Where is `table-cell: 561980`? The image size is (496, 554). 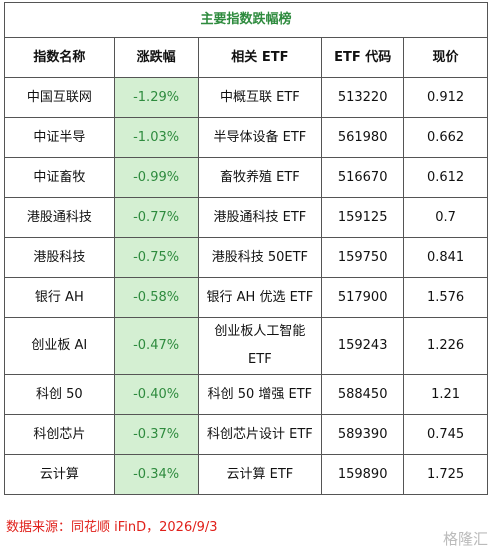
table-cell: 561980 is located at coordinates (363, 137).